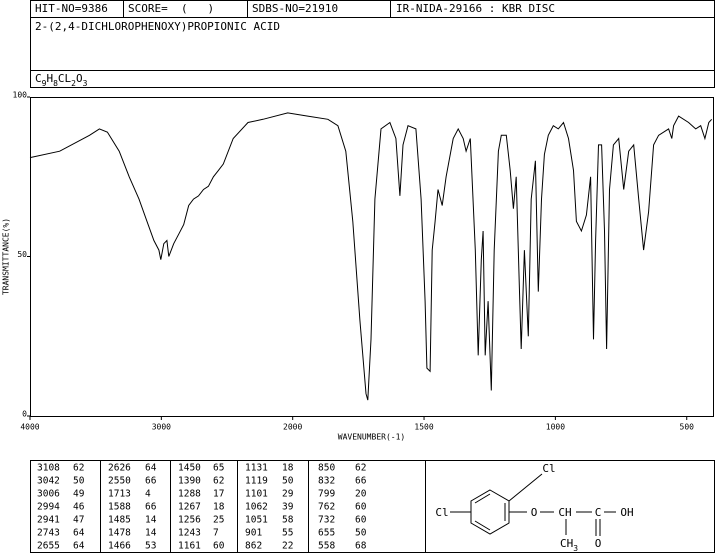 The width and height of the screenshot is (715, 553). I want to click on peak-wavenumber: 832, so click(326, 481).